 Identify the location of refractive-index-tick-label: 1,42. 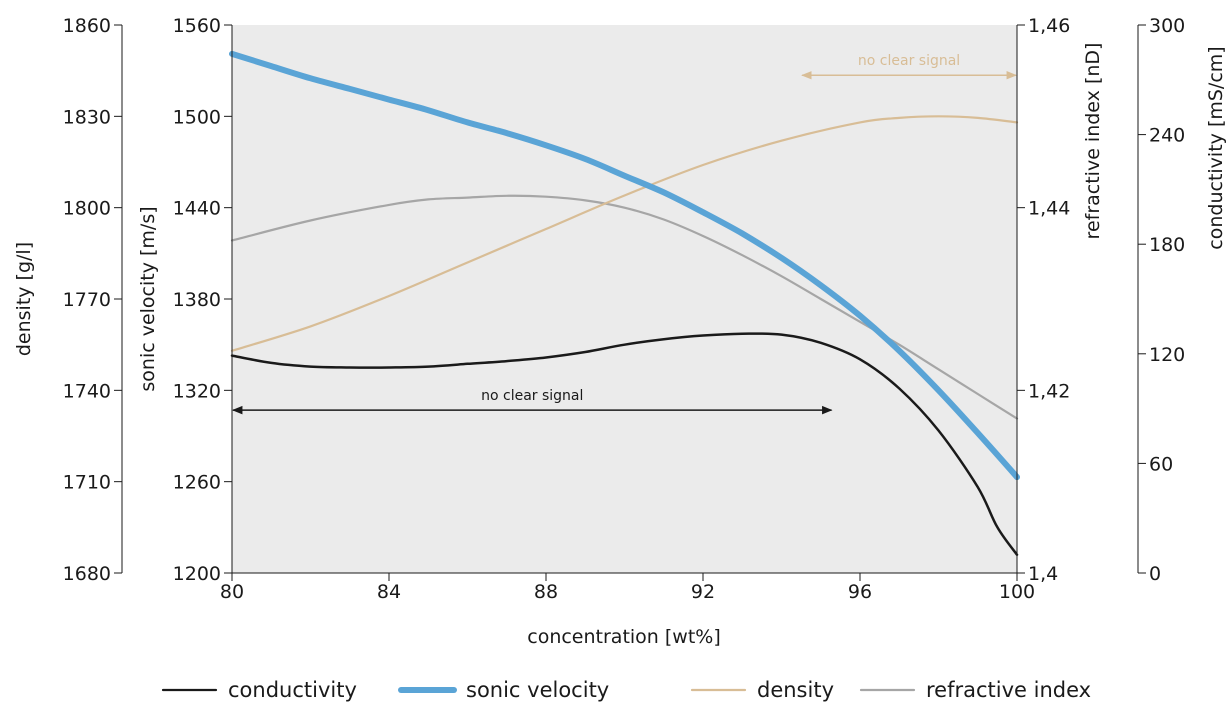
(1049, 391).